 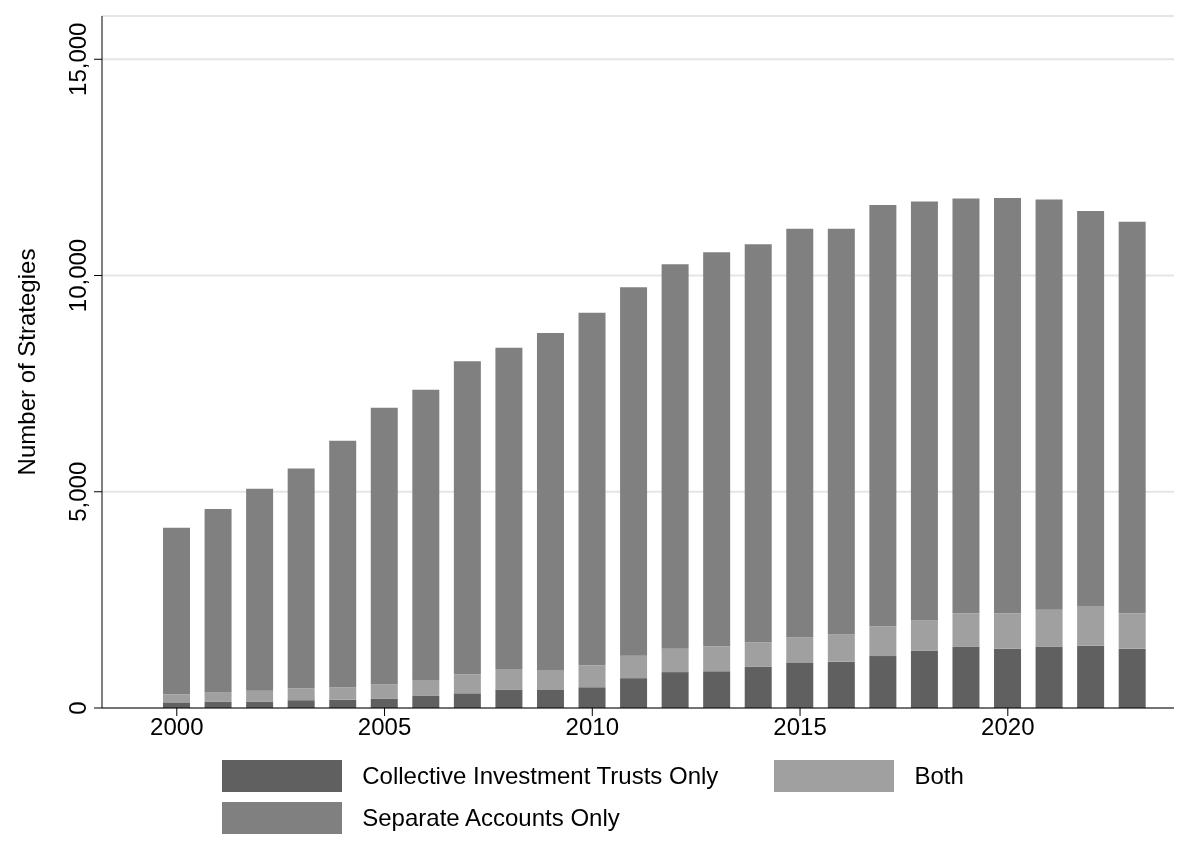 I want to click on x-tick-label: 2015, so click(x=800, y=727).